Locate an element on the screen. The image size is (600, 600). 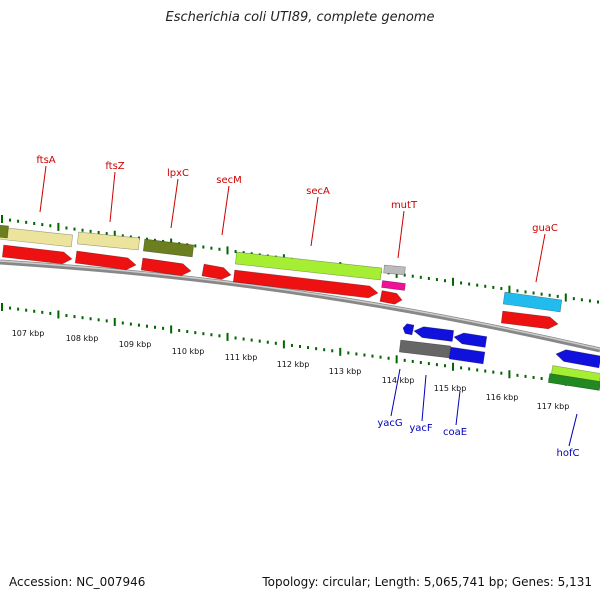
guaC-region-block is located at coordinates (532, 302).